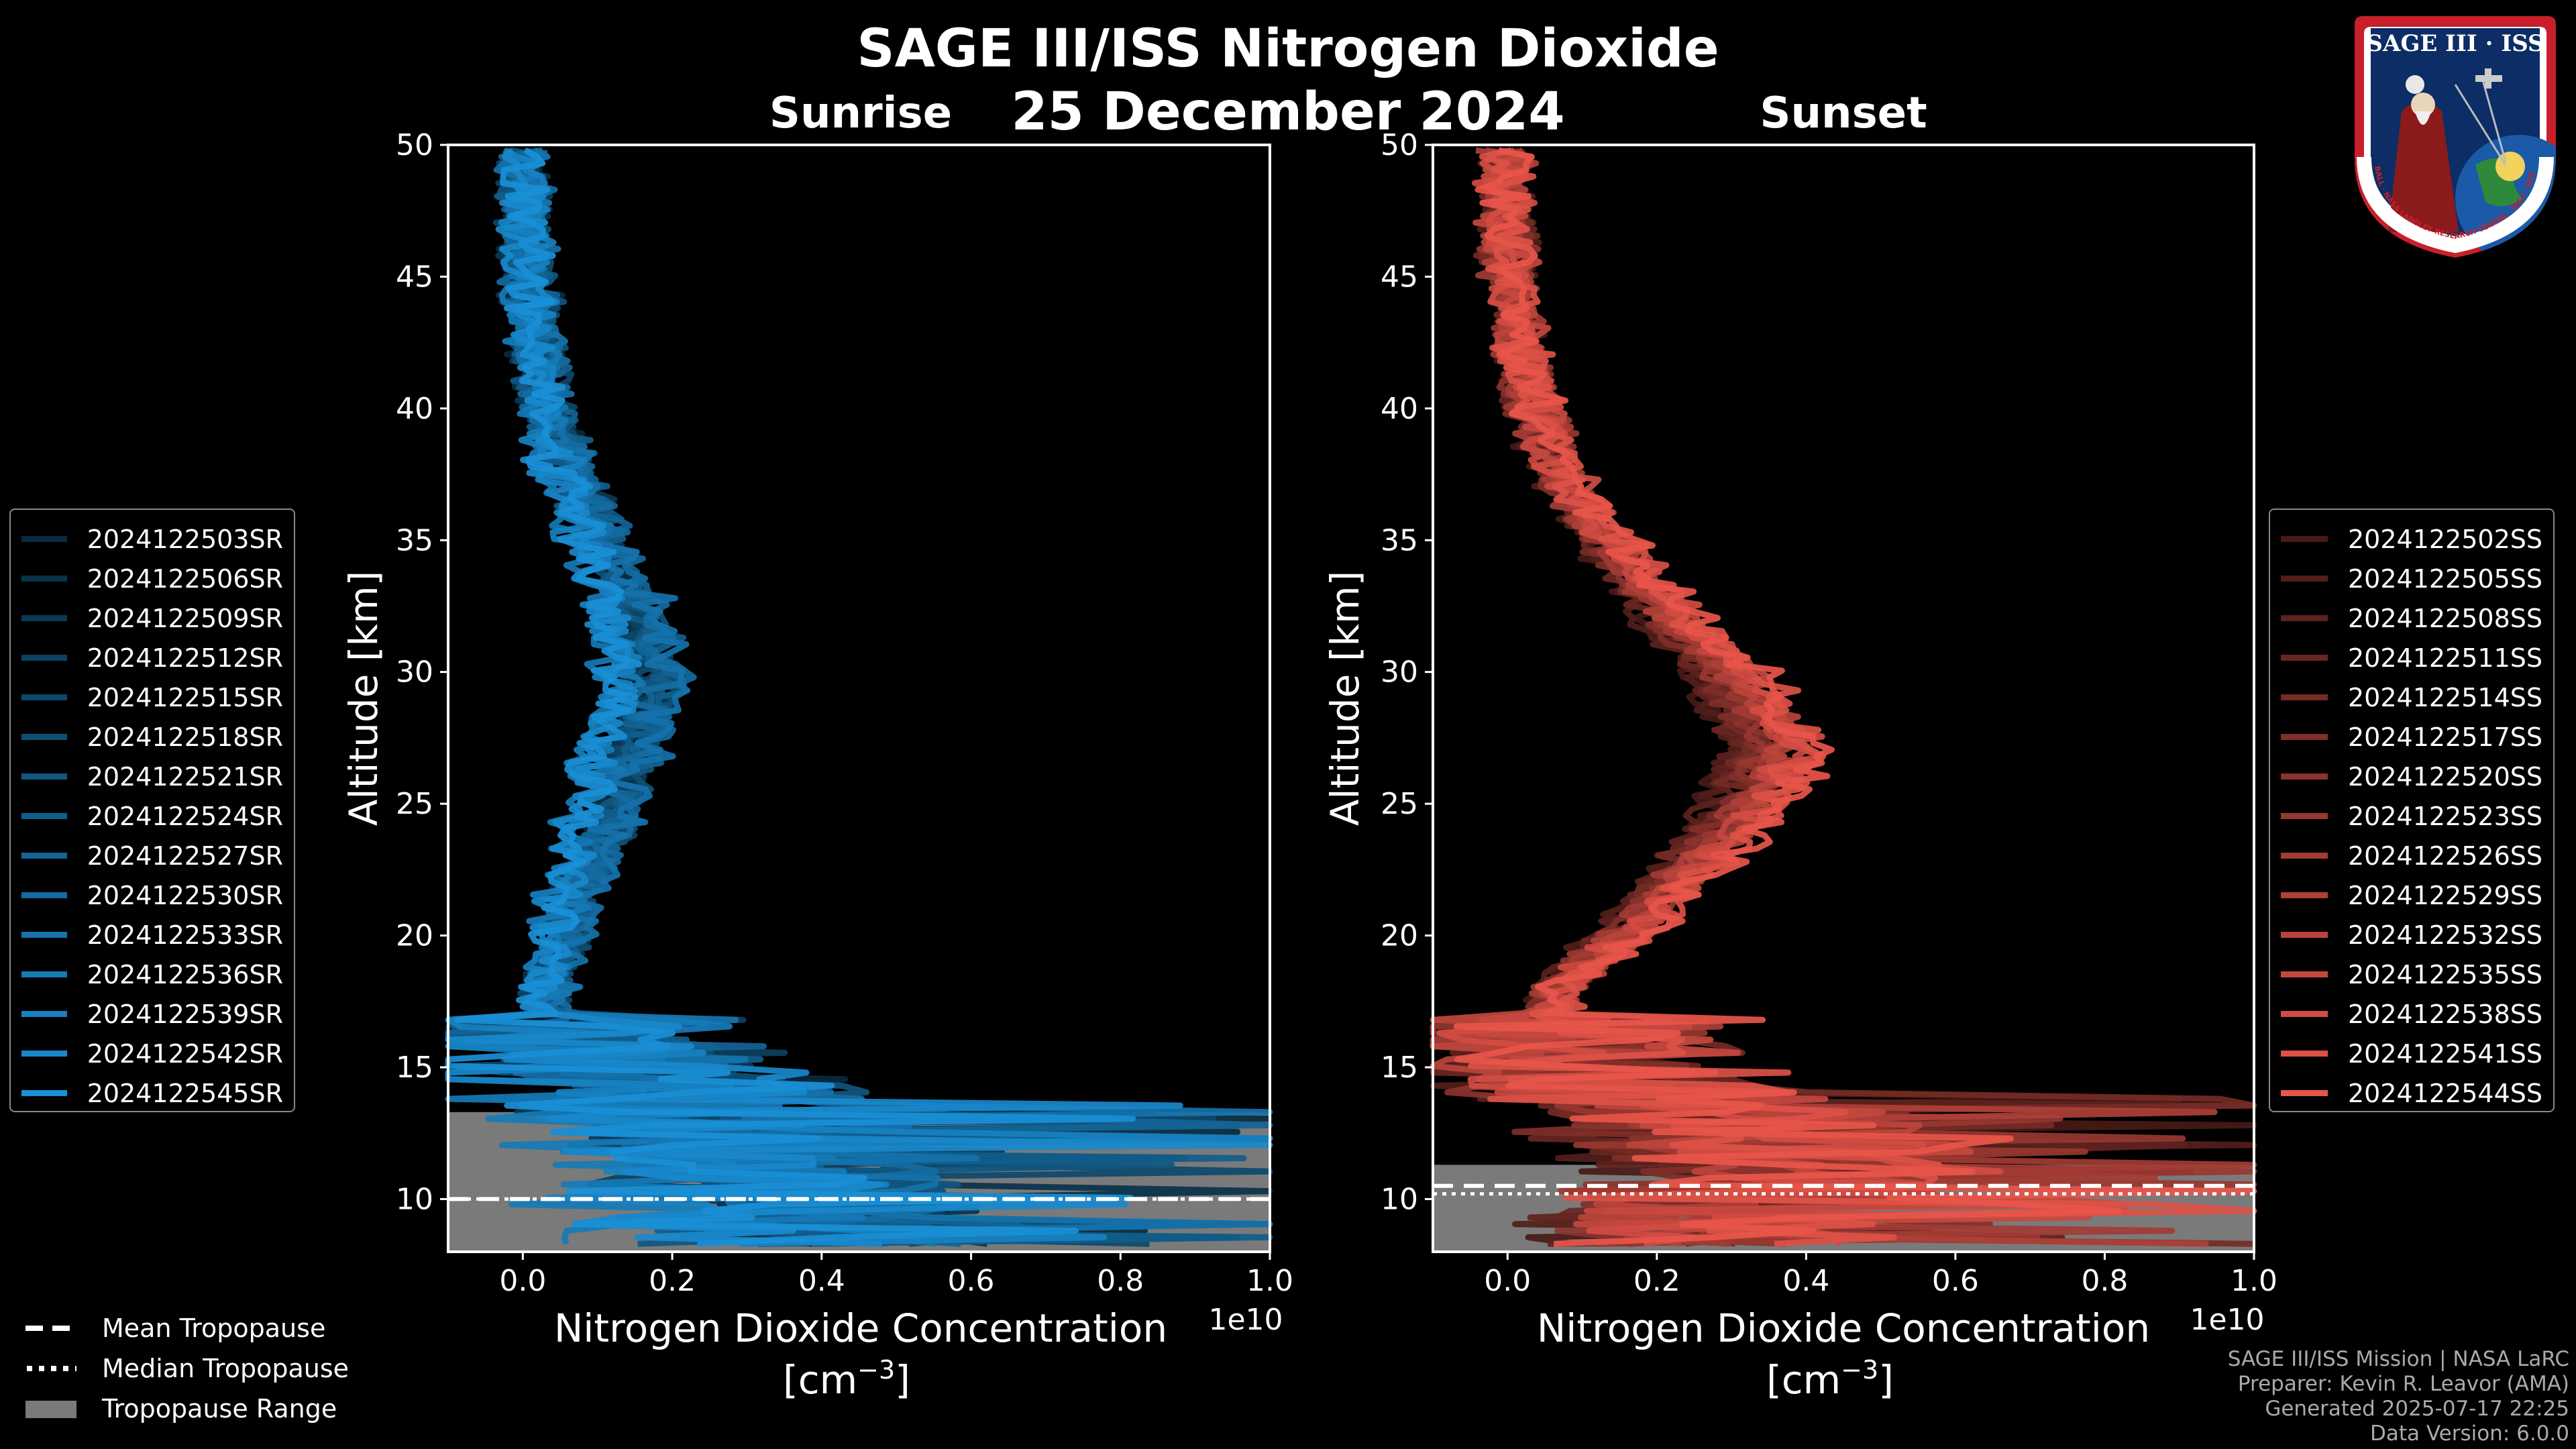 The width and height of the screenshot is (2576, 1449). What do you see at coordinates (185, 658) in the screenshot?
I see `sunrise-legend-label: 2024122512SR` at bounding box center [185, 658].